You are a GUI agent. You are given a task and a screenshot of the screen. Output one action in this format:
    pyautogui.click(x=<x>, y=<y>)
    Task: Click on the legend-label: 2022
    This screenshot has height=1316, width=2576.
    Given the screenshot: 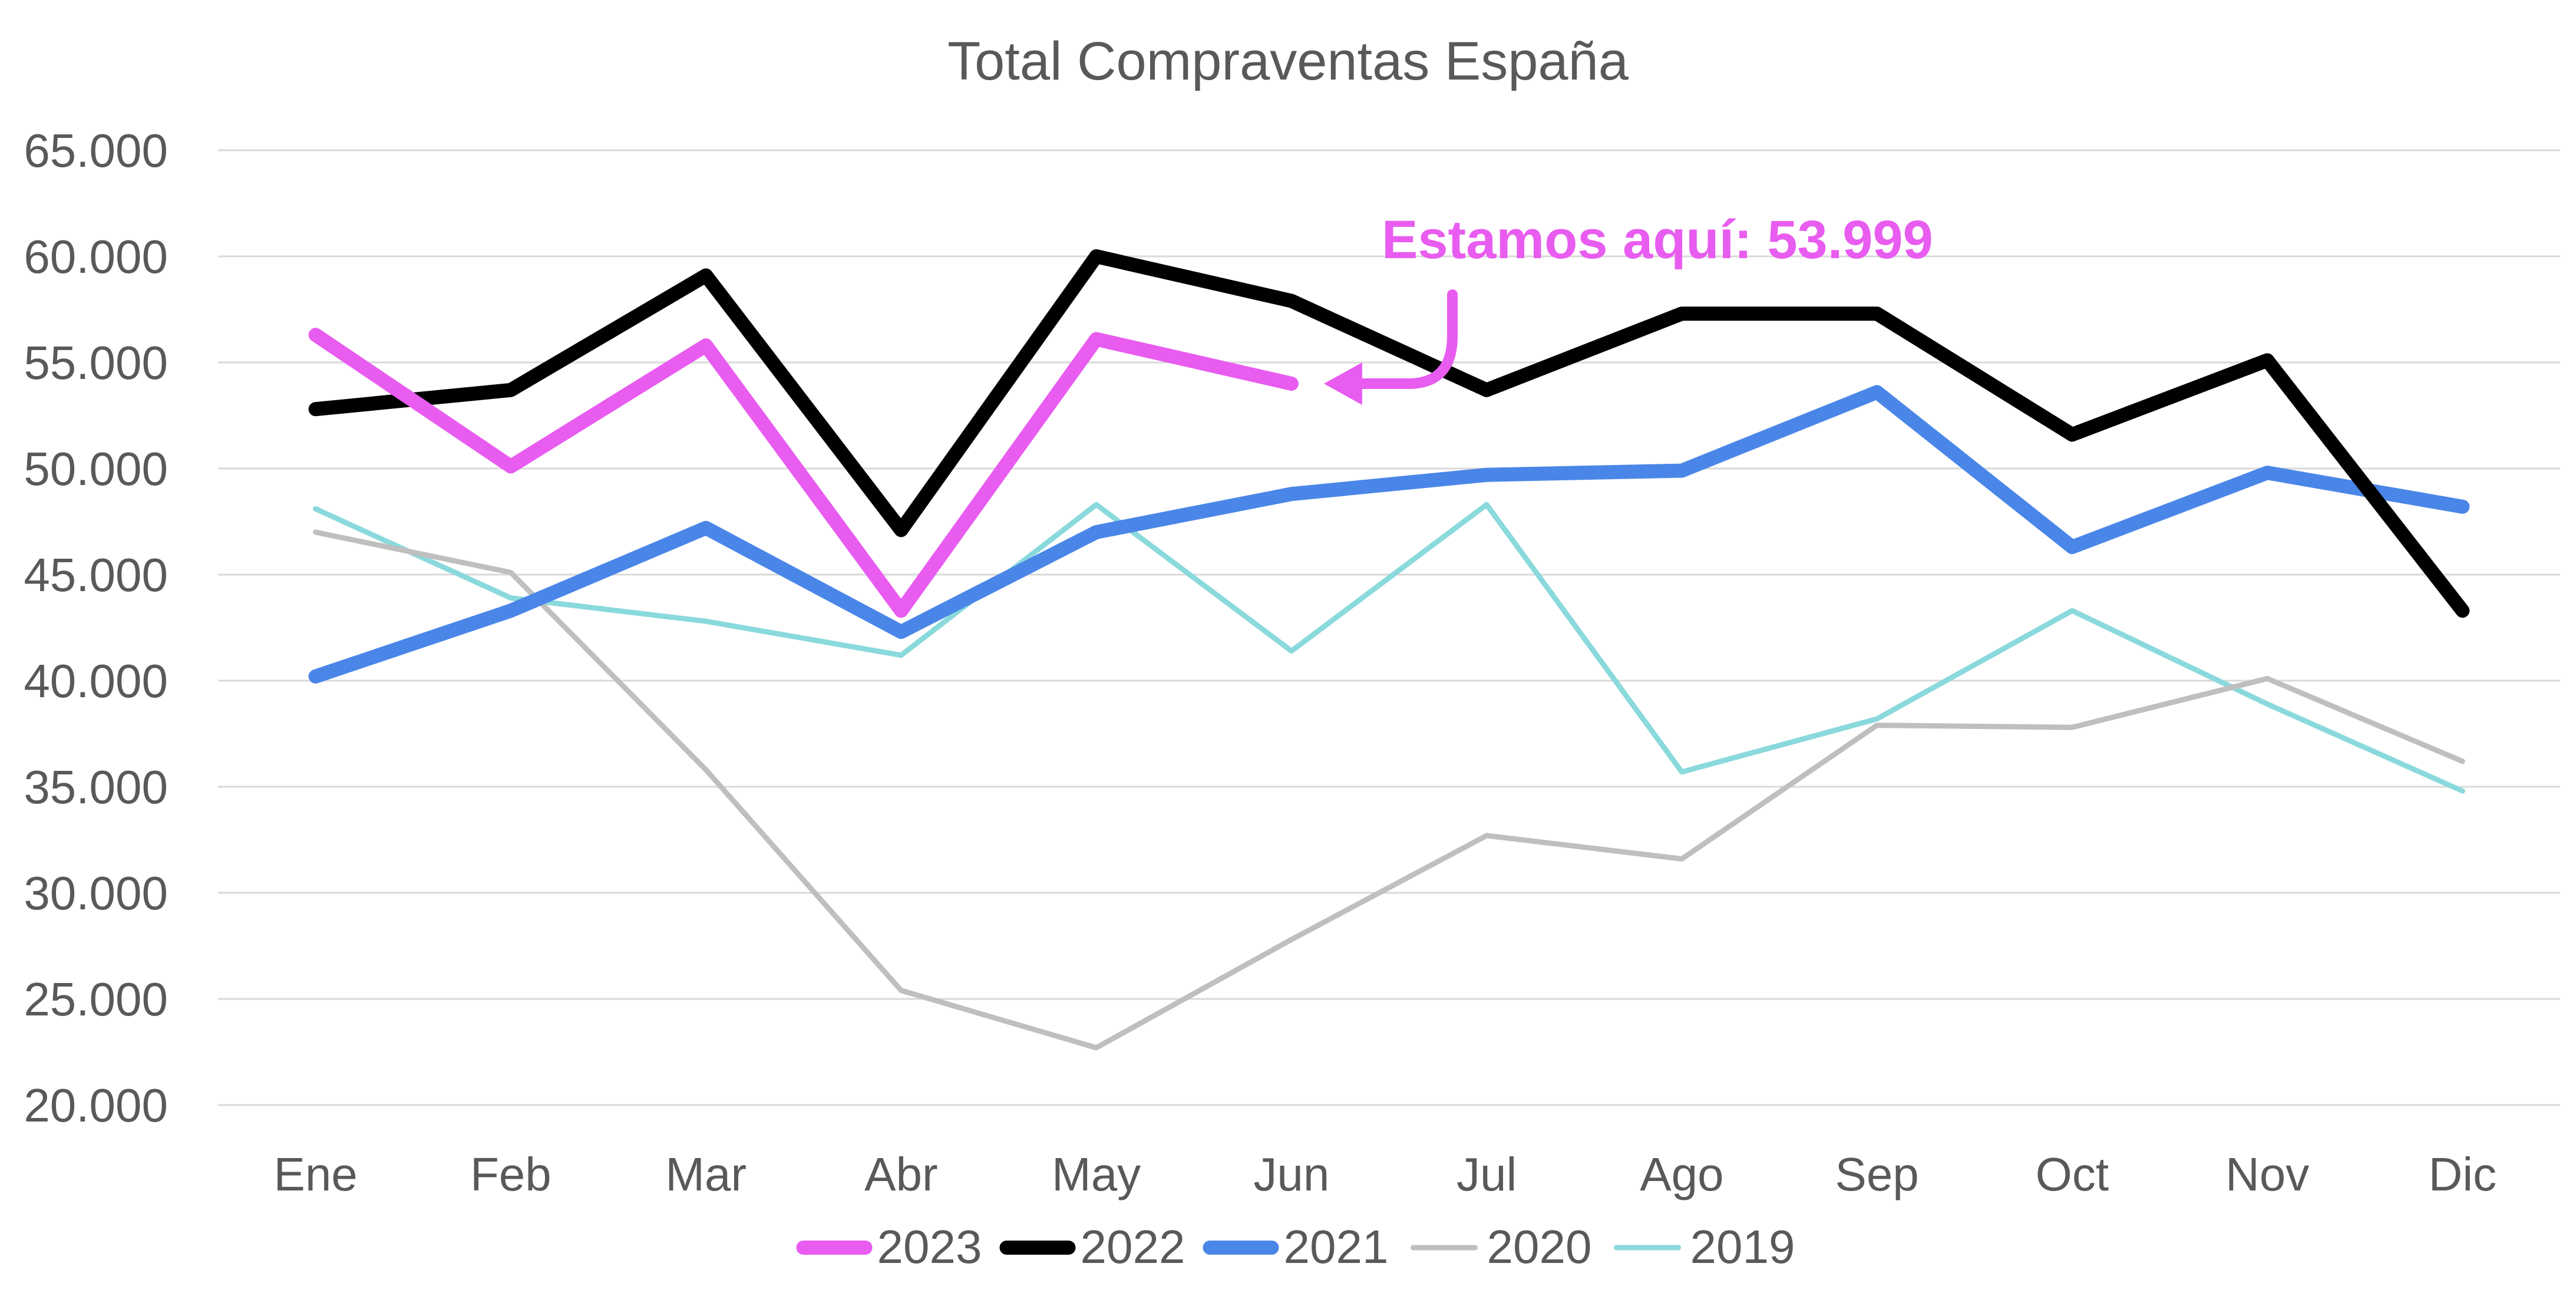 What is the action you would take?
    pyautogui.click(x=1133, y=1247)
    